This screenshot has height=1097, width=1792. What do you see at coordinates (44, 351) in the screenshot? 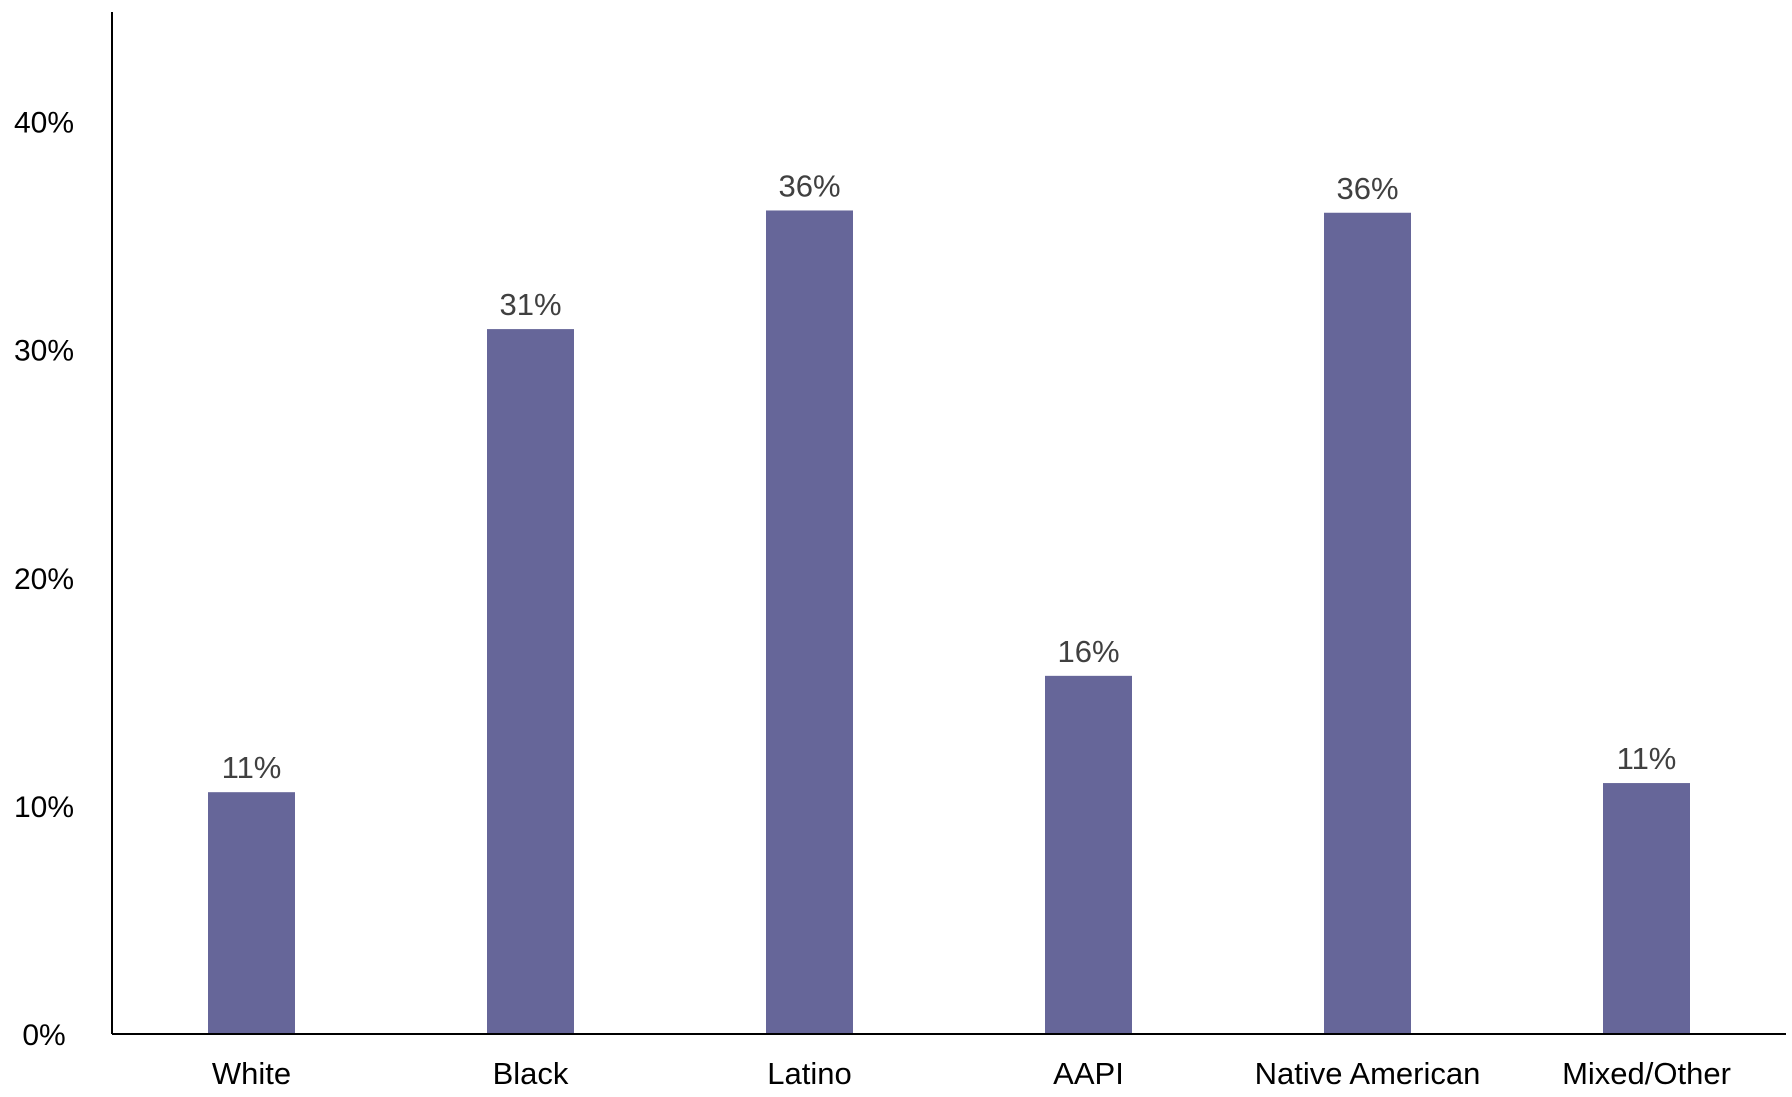
I see `y-tick-label: 30%` at bounding box center [44, 351].